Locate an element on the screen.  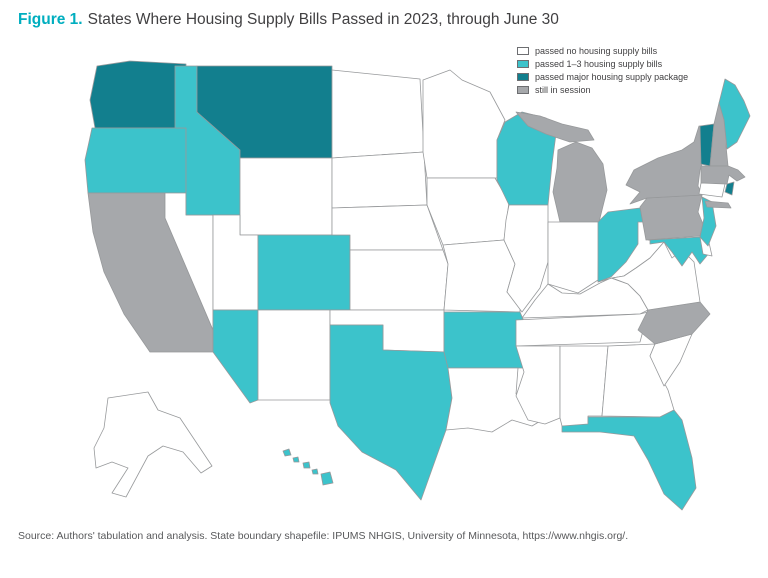
state-ct is located at coordinates (712, 190).